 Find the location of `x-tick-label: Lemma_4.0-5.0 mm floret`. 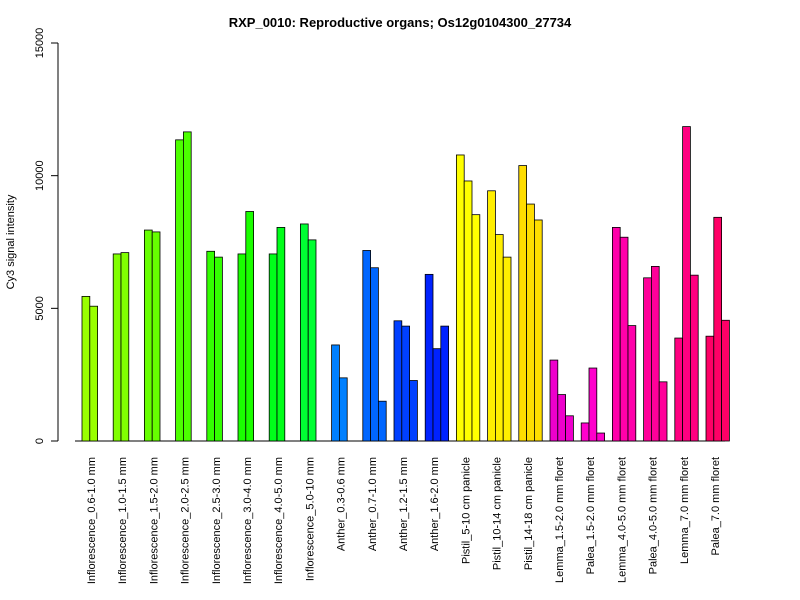

x-tick-label: Lemma_4.0-5.0 mm floret is located at coordinates (622, 520).